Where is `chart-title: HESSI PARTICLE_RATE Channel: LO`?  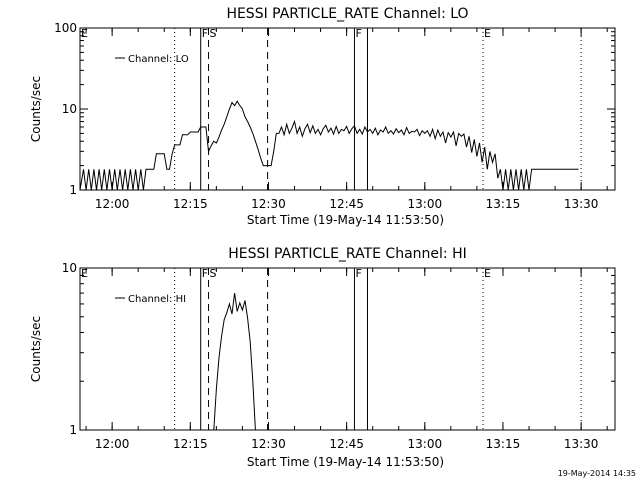
chart-title: HESSI PARTICLE_RATE Channel: LO is located at coordinates (347, 14).